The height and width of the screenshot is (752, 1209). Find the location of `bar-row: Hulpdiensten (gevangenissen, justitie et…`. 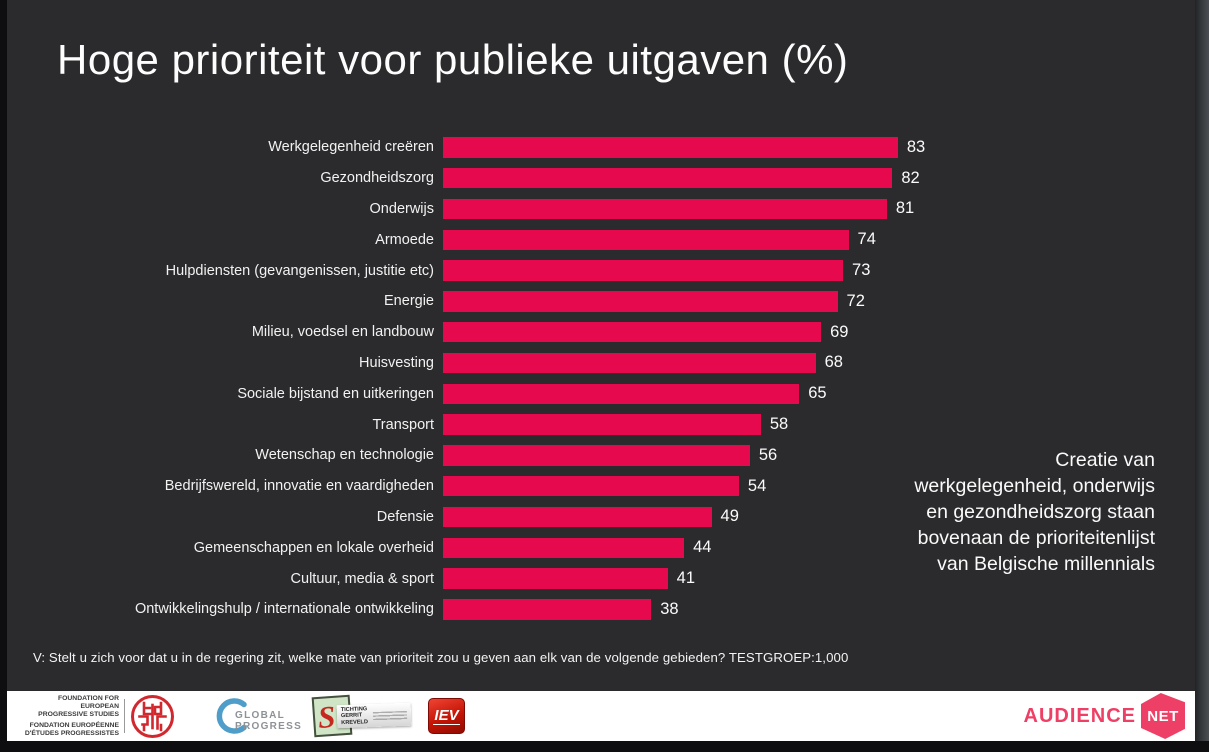

bar-row: Hulpdiensten (gevangenissen, justitie et… is located at coordinates (601, 270).